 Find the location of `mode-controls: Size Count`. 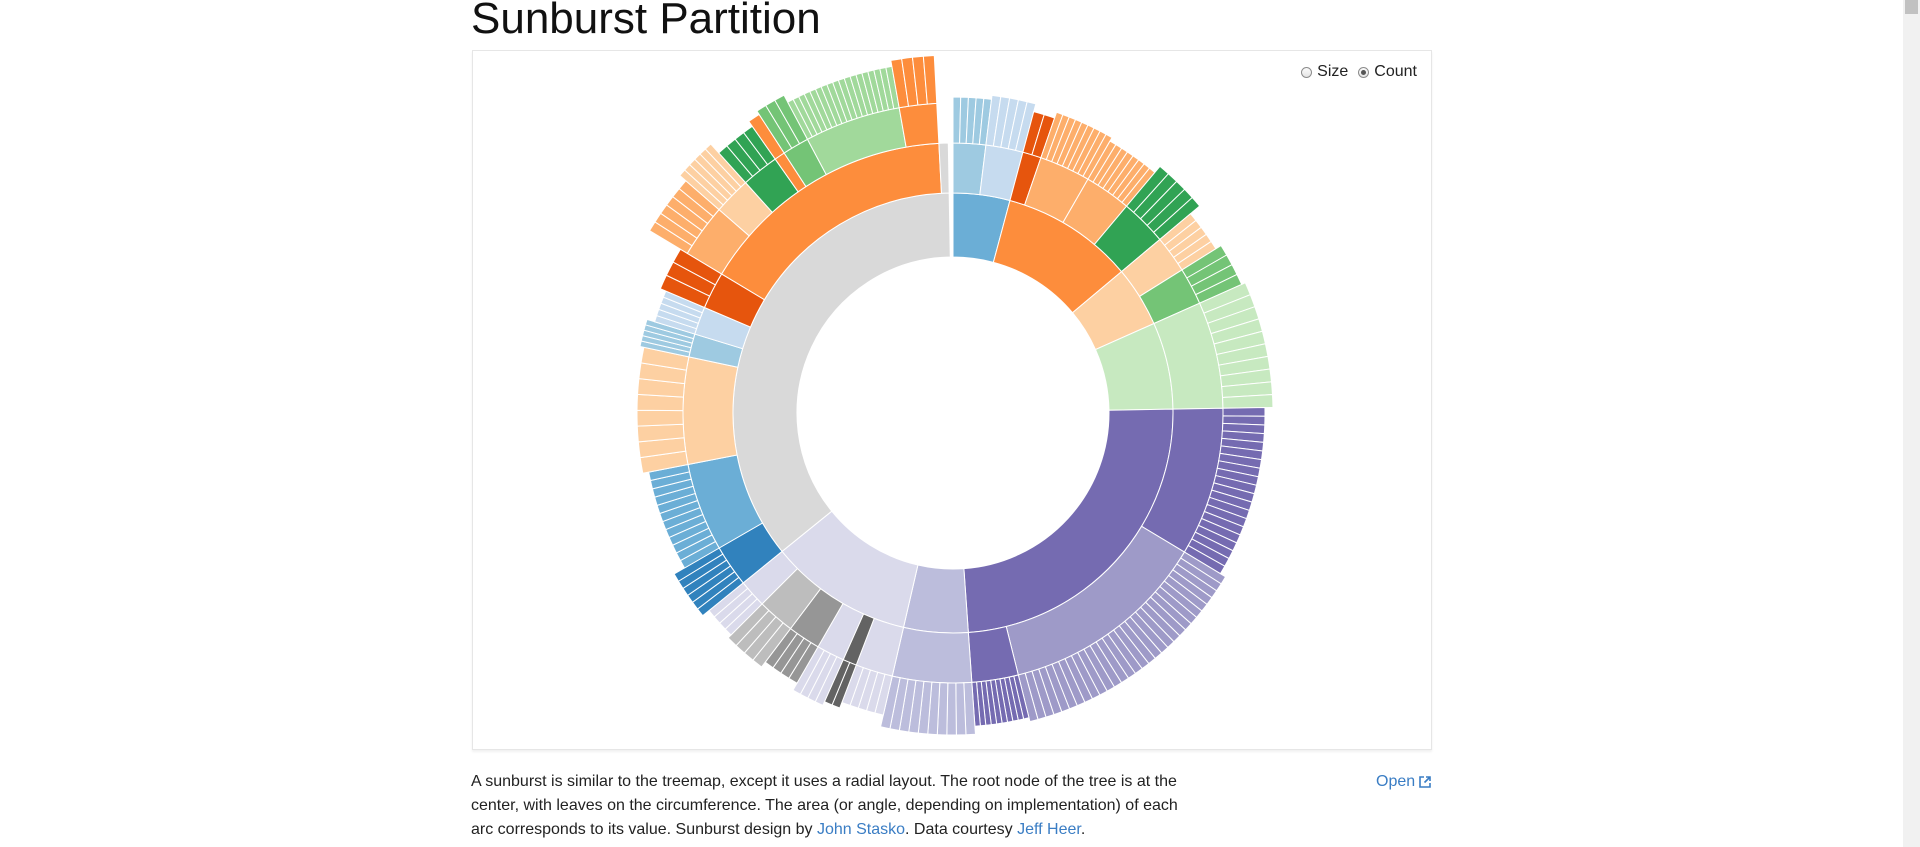

mode-controls: Size Count is located at coordinates (1356, 72).